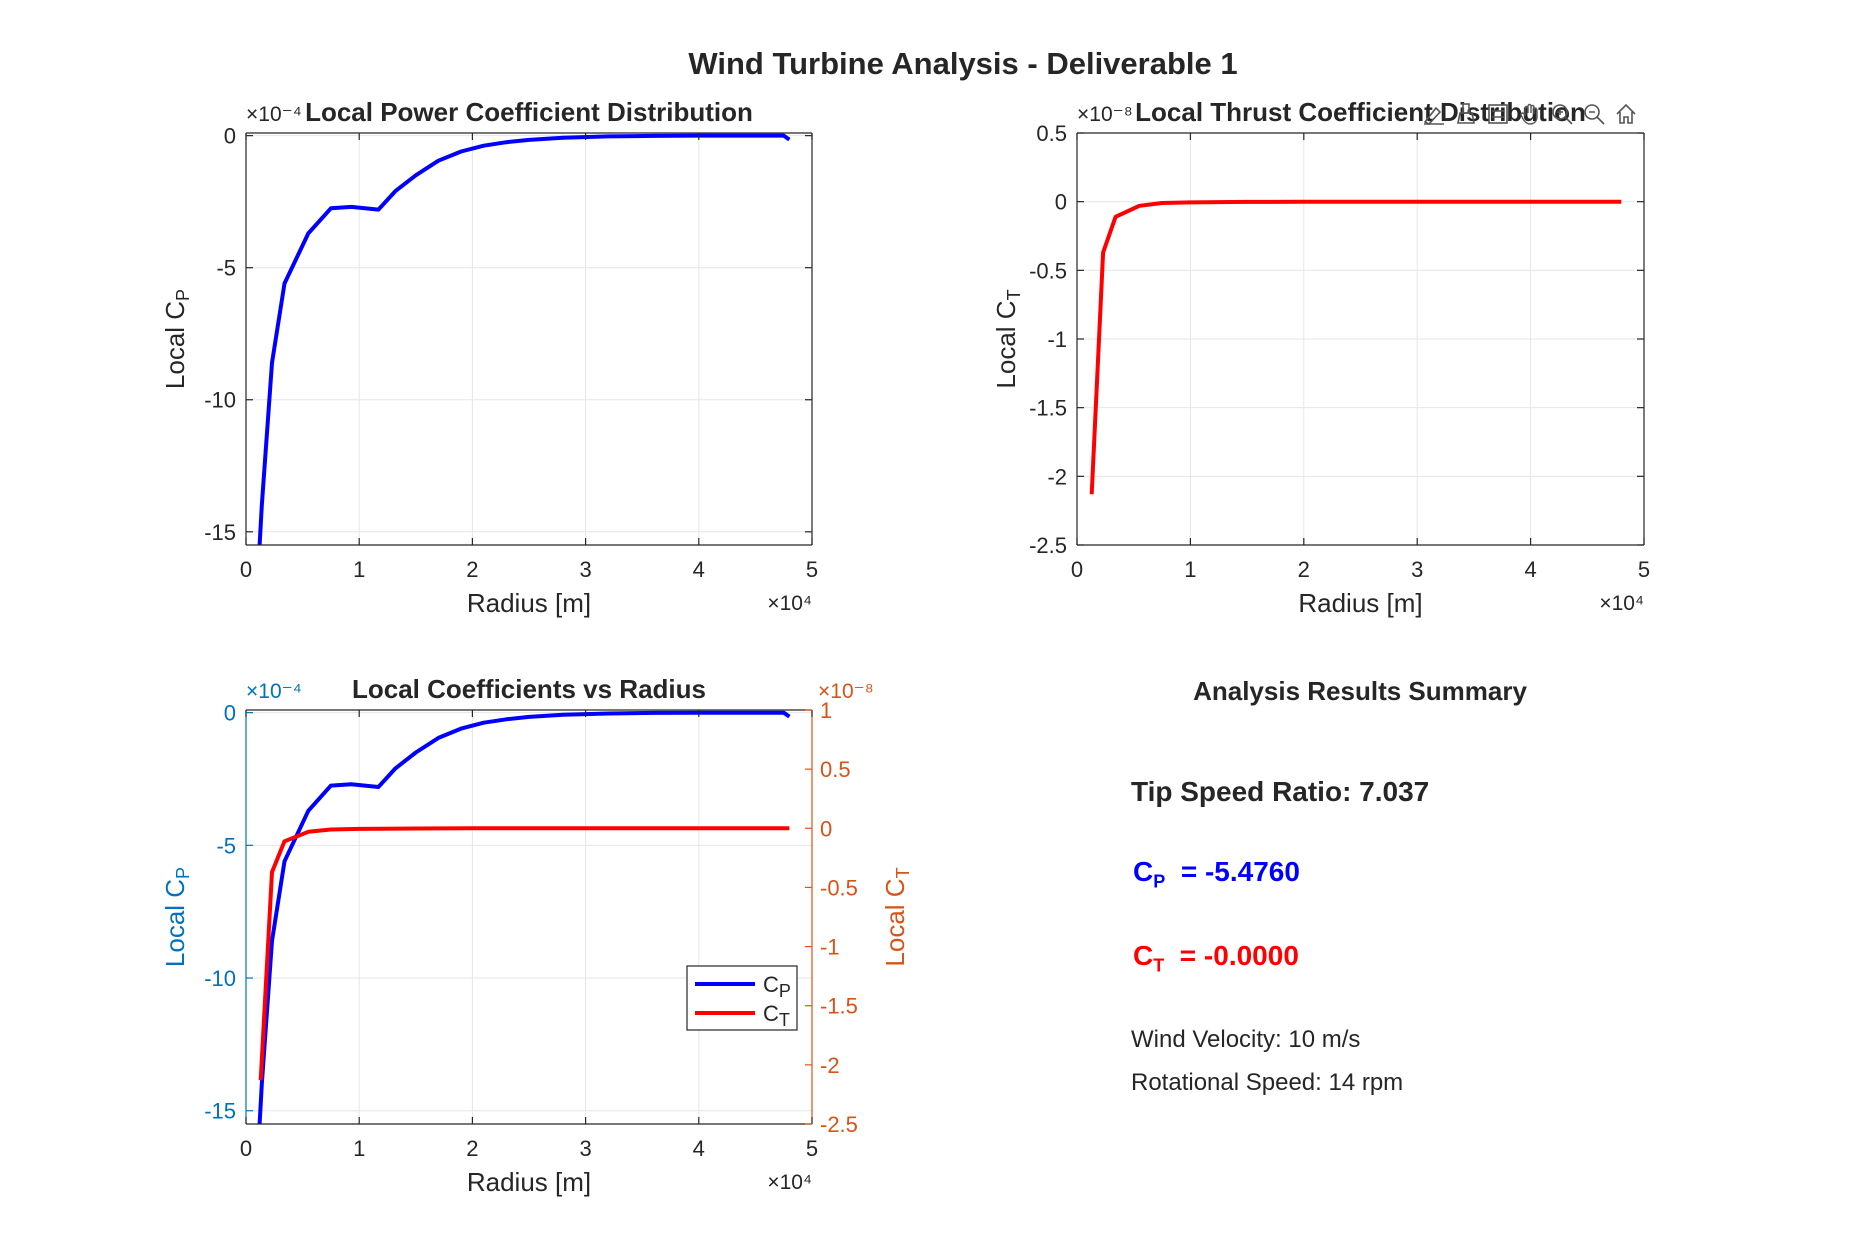  Describe the element at coordinates (839, 887) in the screenshot. I see `y-tick-label-right: -0.5` at that location.